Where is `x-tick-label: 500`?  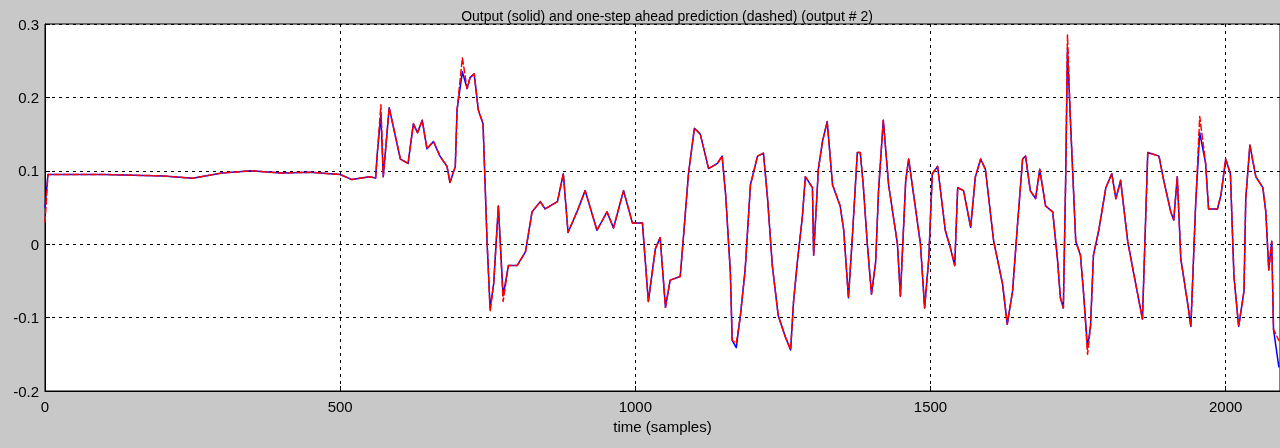 x-tick-label: 500 is located at coordinates (340, 406).